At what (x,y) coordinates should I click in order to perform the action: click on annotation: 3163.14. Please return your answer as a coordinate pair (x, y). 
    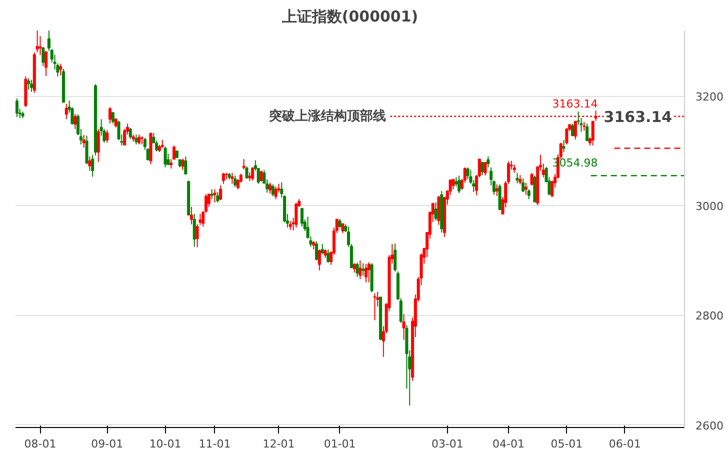
    Looking at the image, I should click on (638, 117).